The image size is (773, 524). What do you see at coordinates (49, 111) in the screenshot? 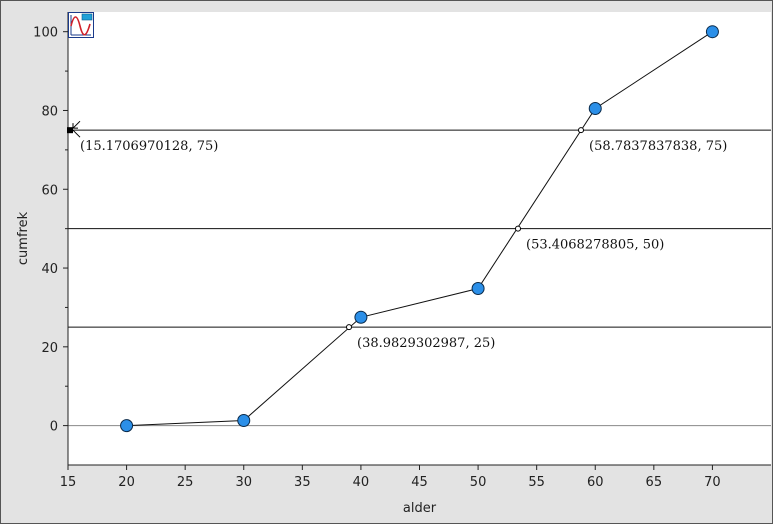
I see `y-tick-label: 80` at bounding box center [49, 111].